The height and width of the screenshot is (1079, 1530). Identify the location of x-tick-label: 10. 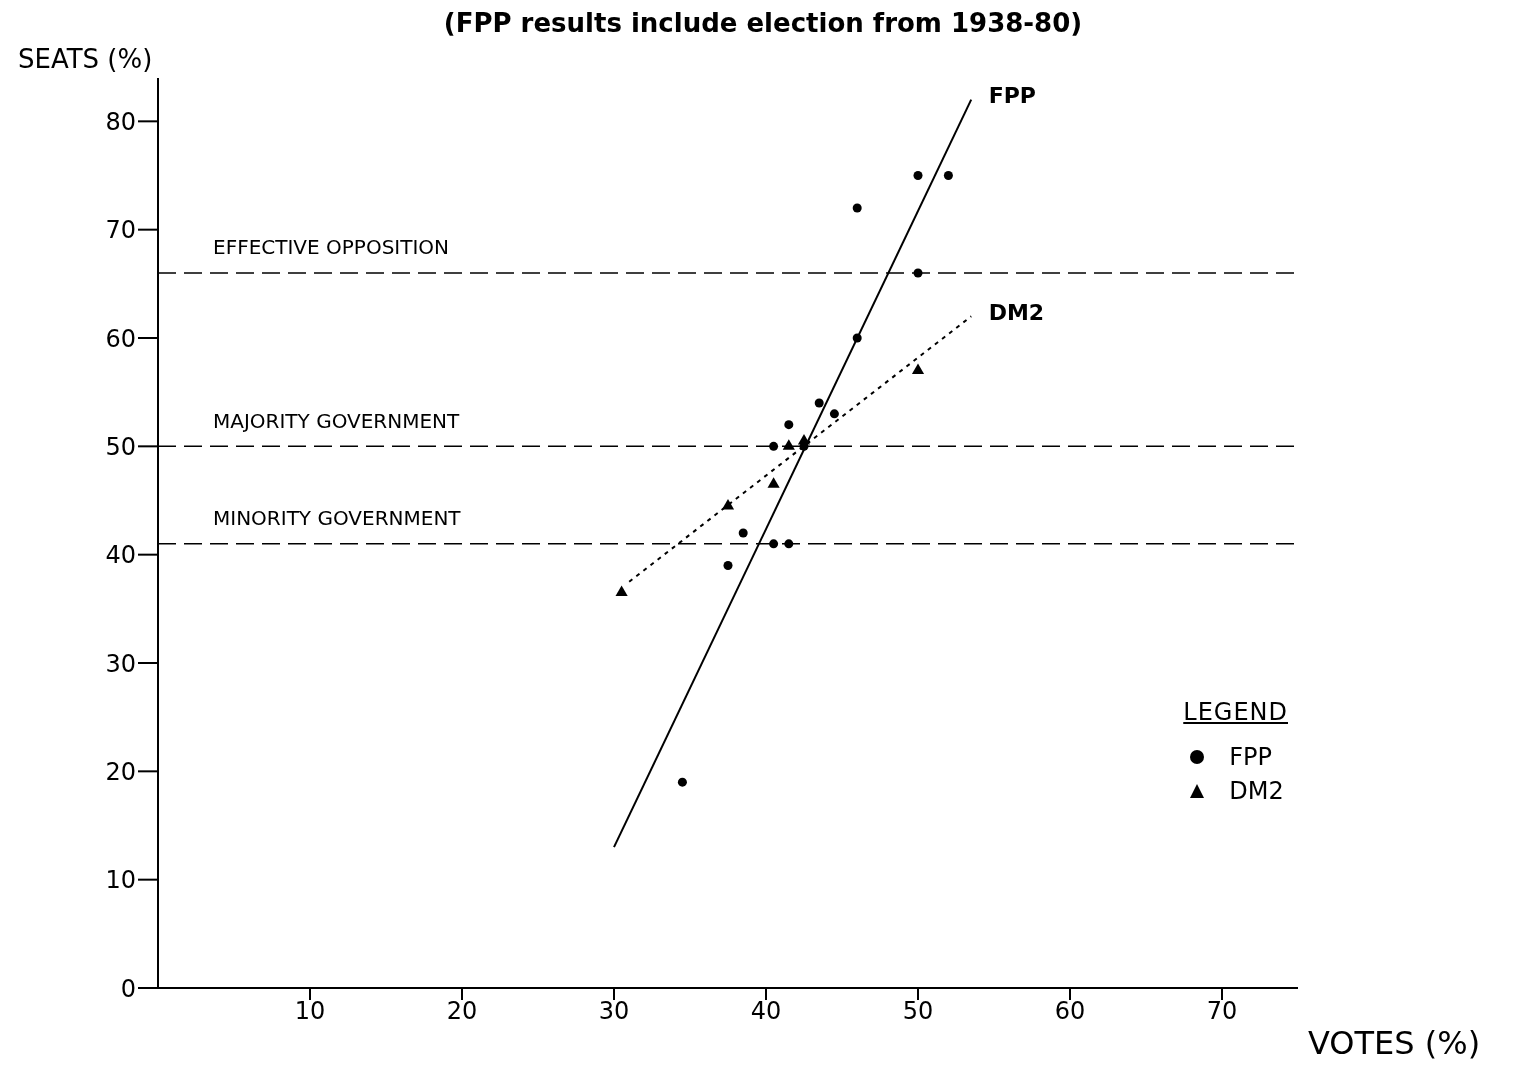
(310, 1011).